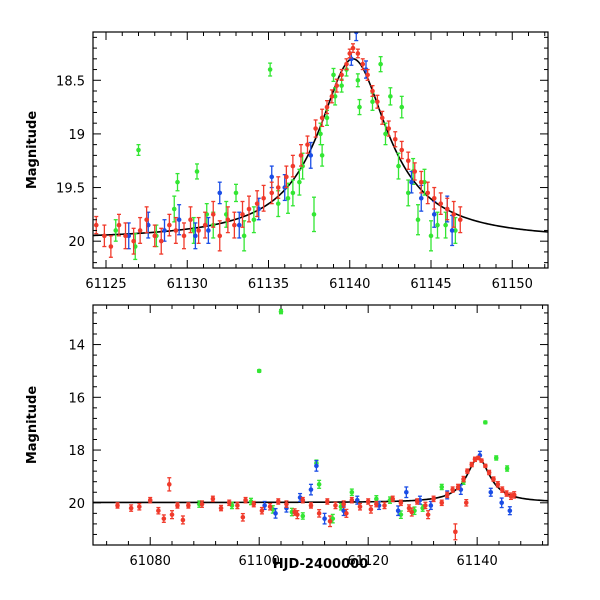 This screenshot has height=600, width=600. Describe the element at coordinates (187, 284) in the screenshot. I see `x-tick-label: 61130` at that location.